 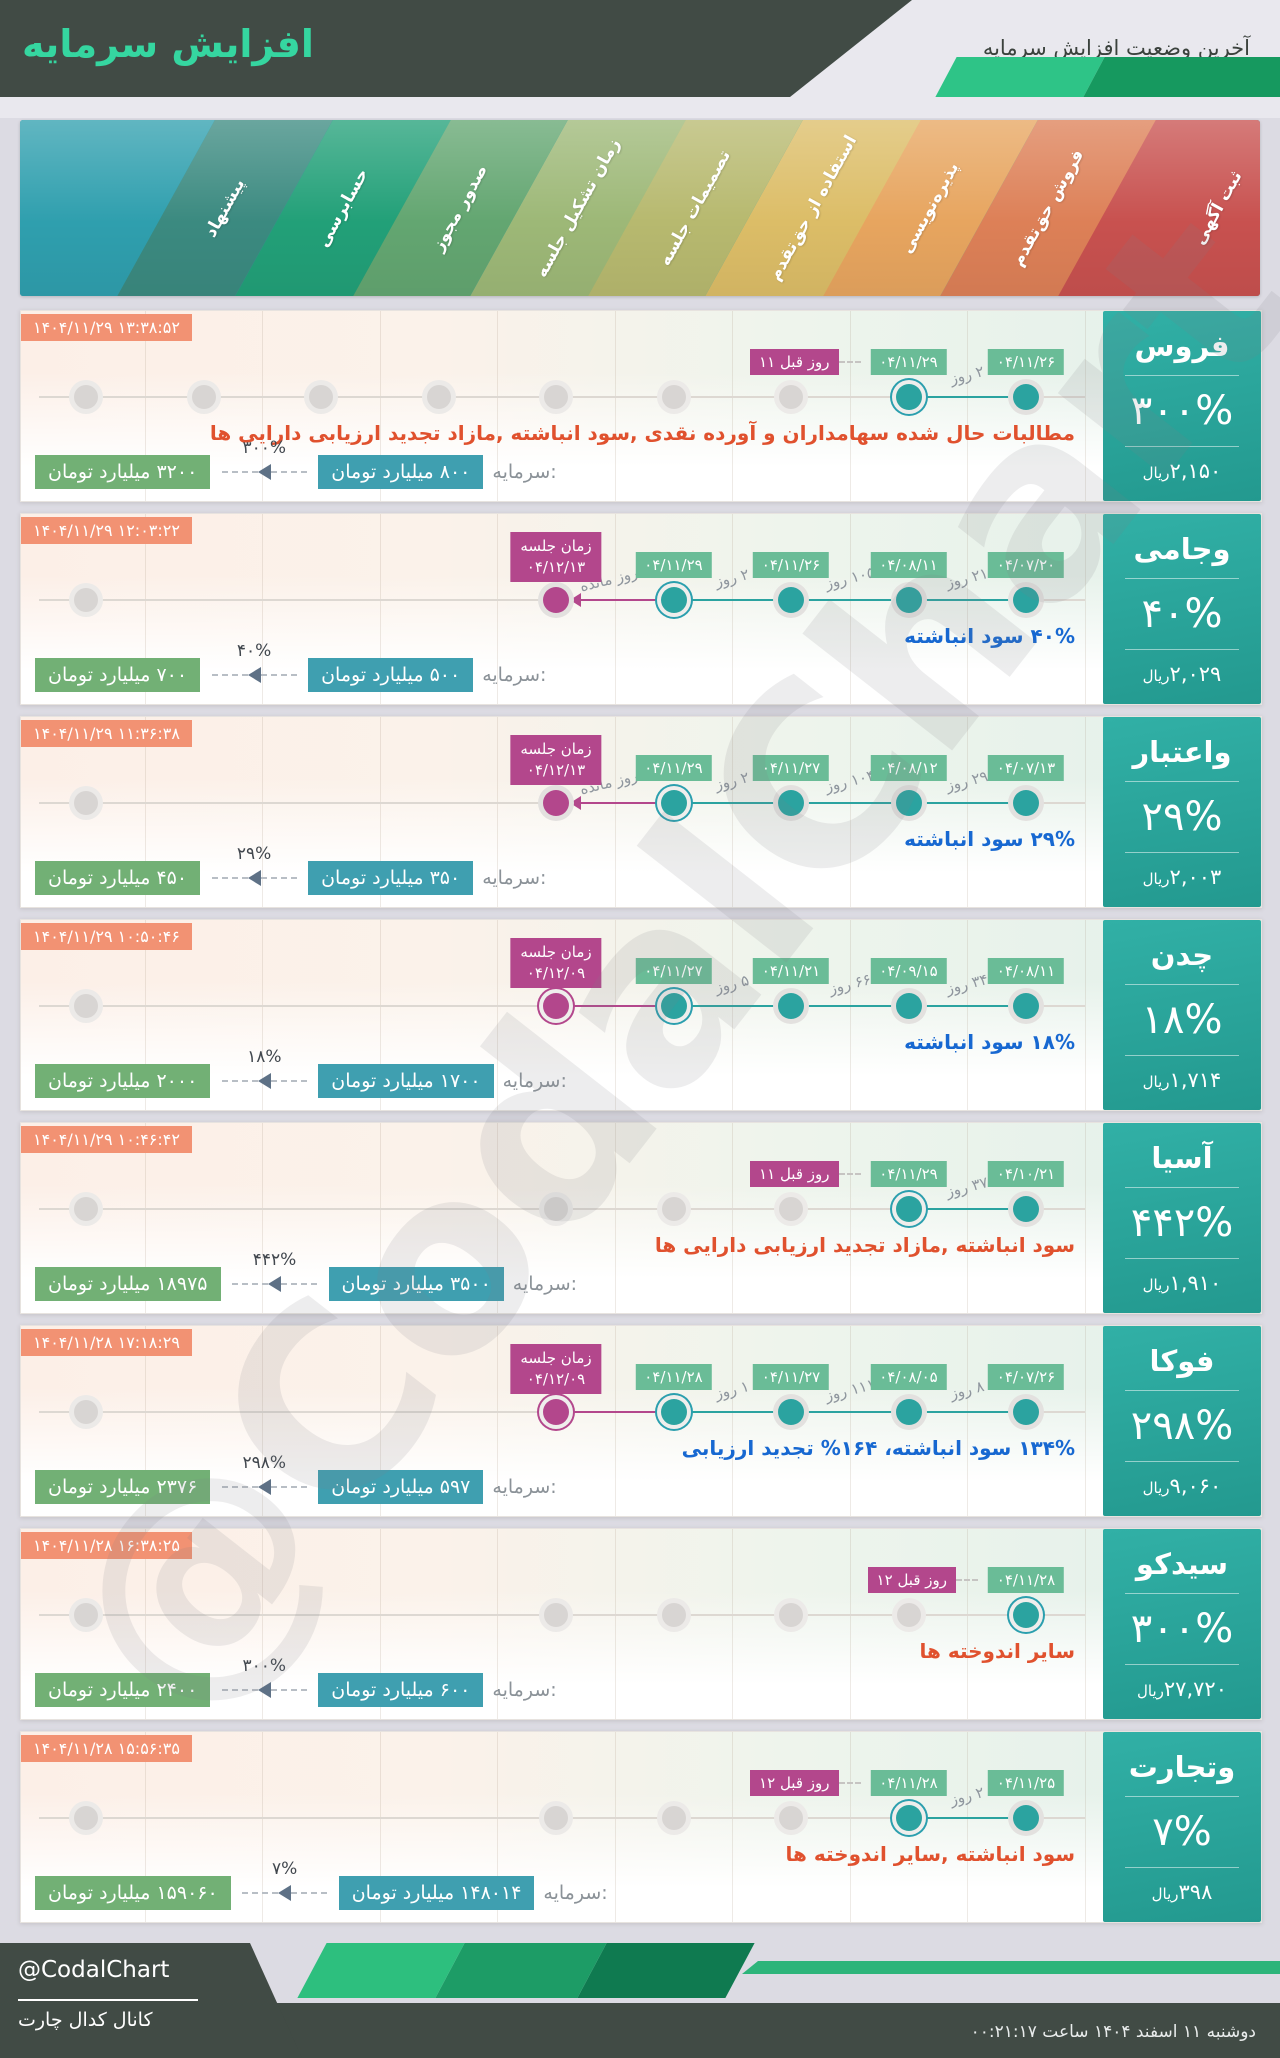 What do you see at coordinates (849, 578) in the screenshot?
I see `segment-days-label: ۱۰۵ روز` at bounding box center [849, 578].